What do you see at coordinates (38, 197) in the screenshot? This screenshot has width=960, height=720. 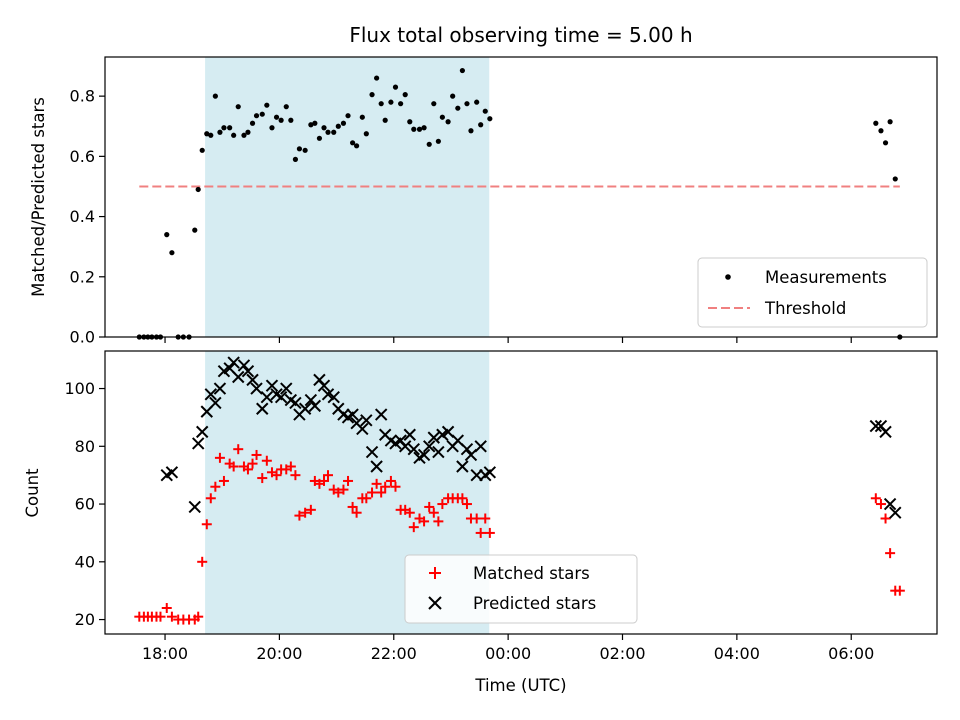 I see `top-y-axis-title: Matched/Predicted stars` at bounding box center [38, 197].